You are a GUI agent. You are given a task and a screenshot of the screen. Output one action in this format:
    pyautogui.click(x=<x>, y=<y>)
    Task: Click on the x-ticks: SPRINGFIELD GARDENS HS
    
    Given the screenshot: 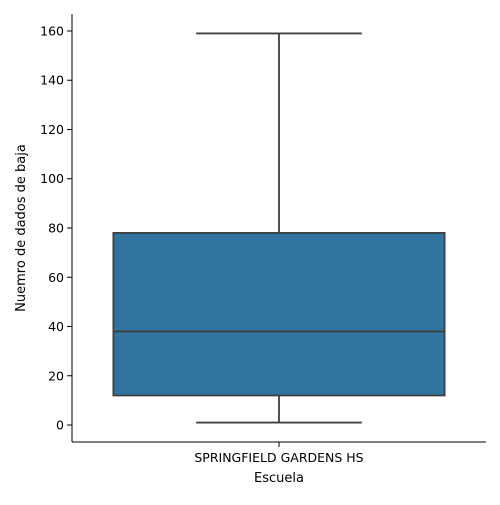 What is the action you would take?
    pyautogui.click(x=279, y=453)
    